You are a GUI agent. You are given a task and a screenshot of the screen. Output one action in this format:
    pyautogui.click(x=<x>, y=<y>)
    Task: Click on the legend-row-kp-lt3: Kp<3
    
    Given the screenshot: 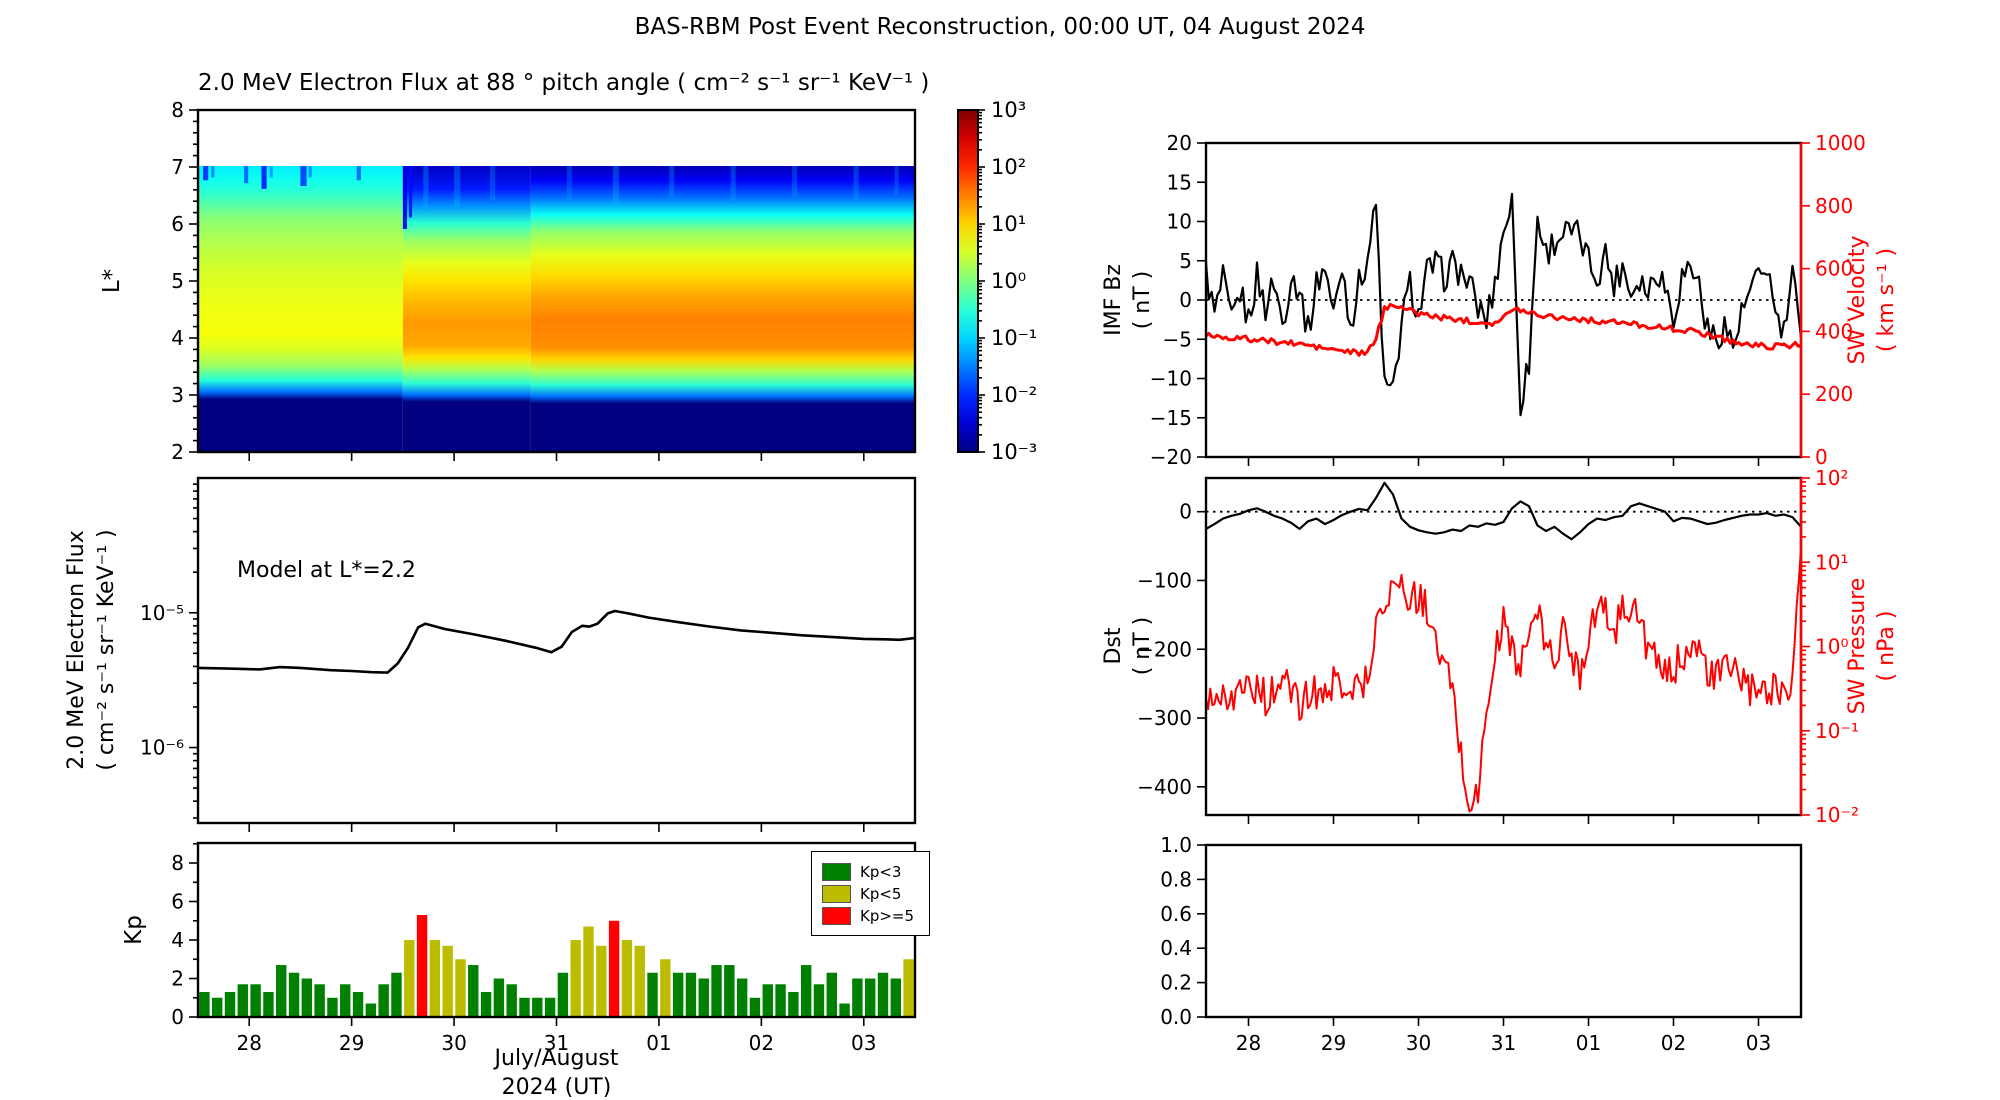 What is the action you would take?
    pyautogui.click(x=871, y=872)
    